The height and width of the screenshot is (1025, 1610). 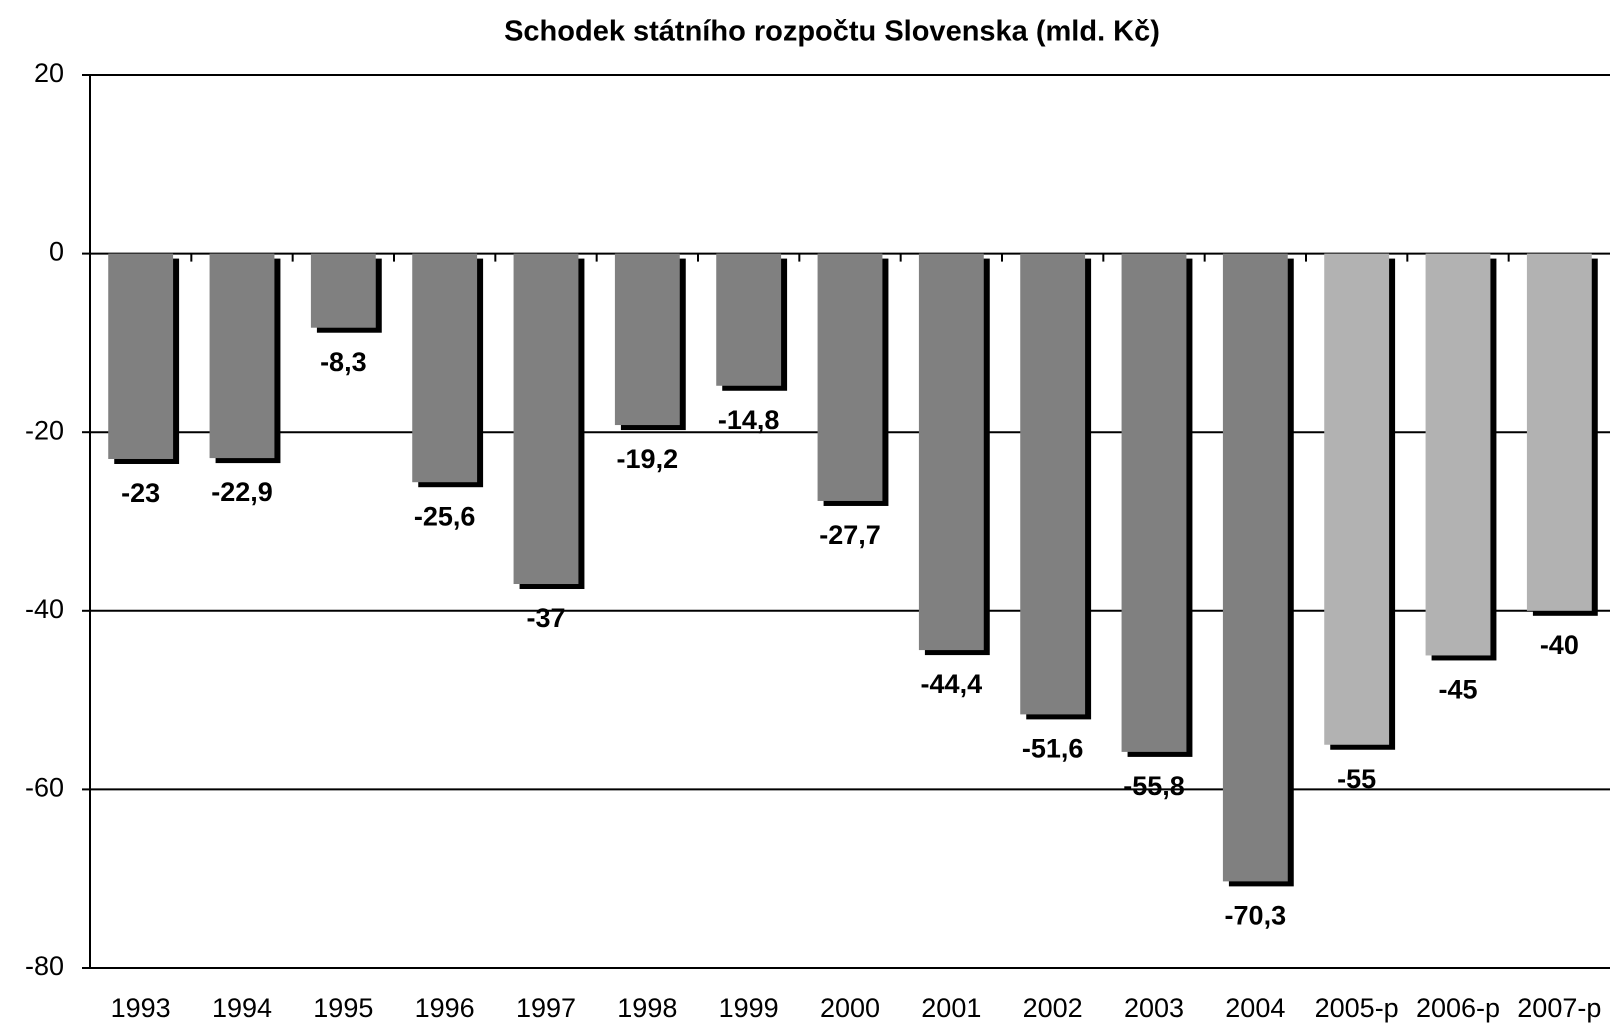 What do you see at coordinates (1154, 786) in the screenshot?
I see `value-label: -55,8` at bounding box center [1154, 786].